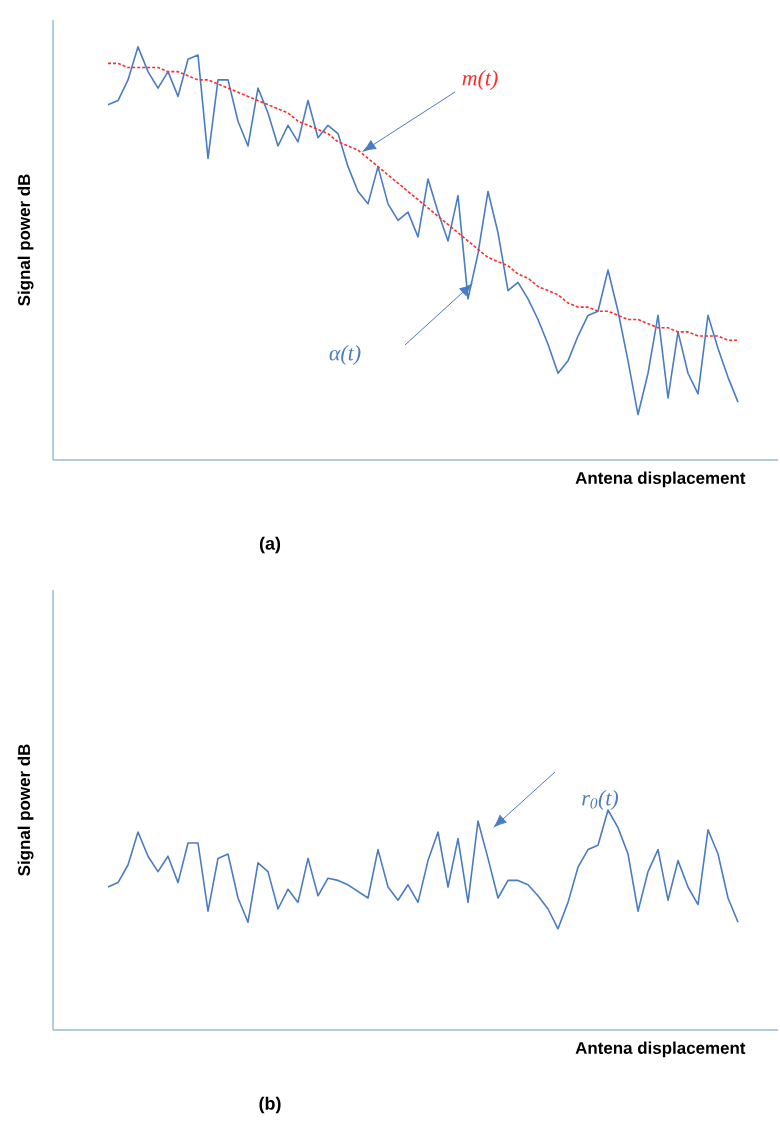 Image resolution: width=780 pixels, height=1140 pixels. What do you see at coordinates (270, 1105) in the screenshot?
I see `text: (b)` at bounding box center [270, 1105].